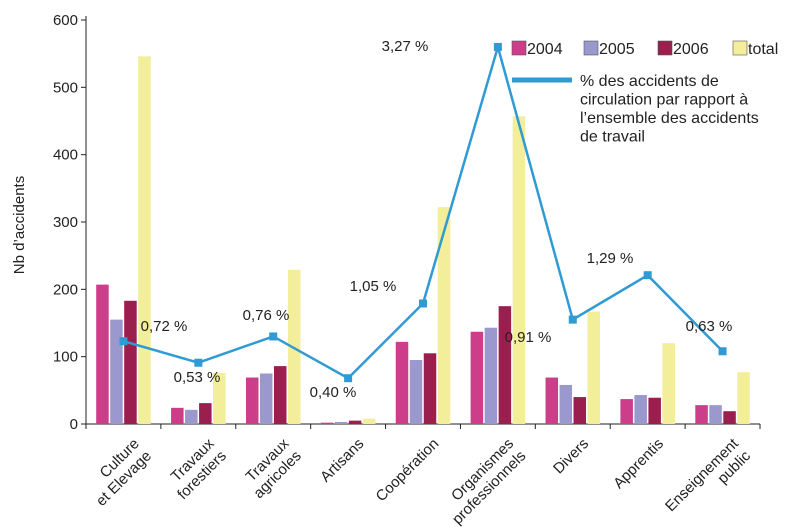 The width and height of the screenshot is (791, 527). Describe the element at coordinates (164, 326) in the screenshot. I see `percentage-label: 0,72 %` at that location.